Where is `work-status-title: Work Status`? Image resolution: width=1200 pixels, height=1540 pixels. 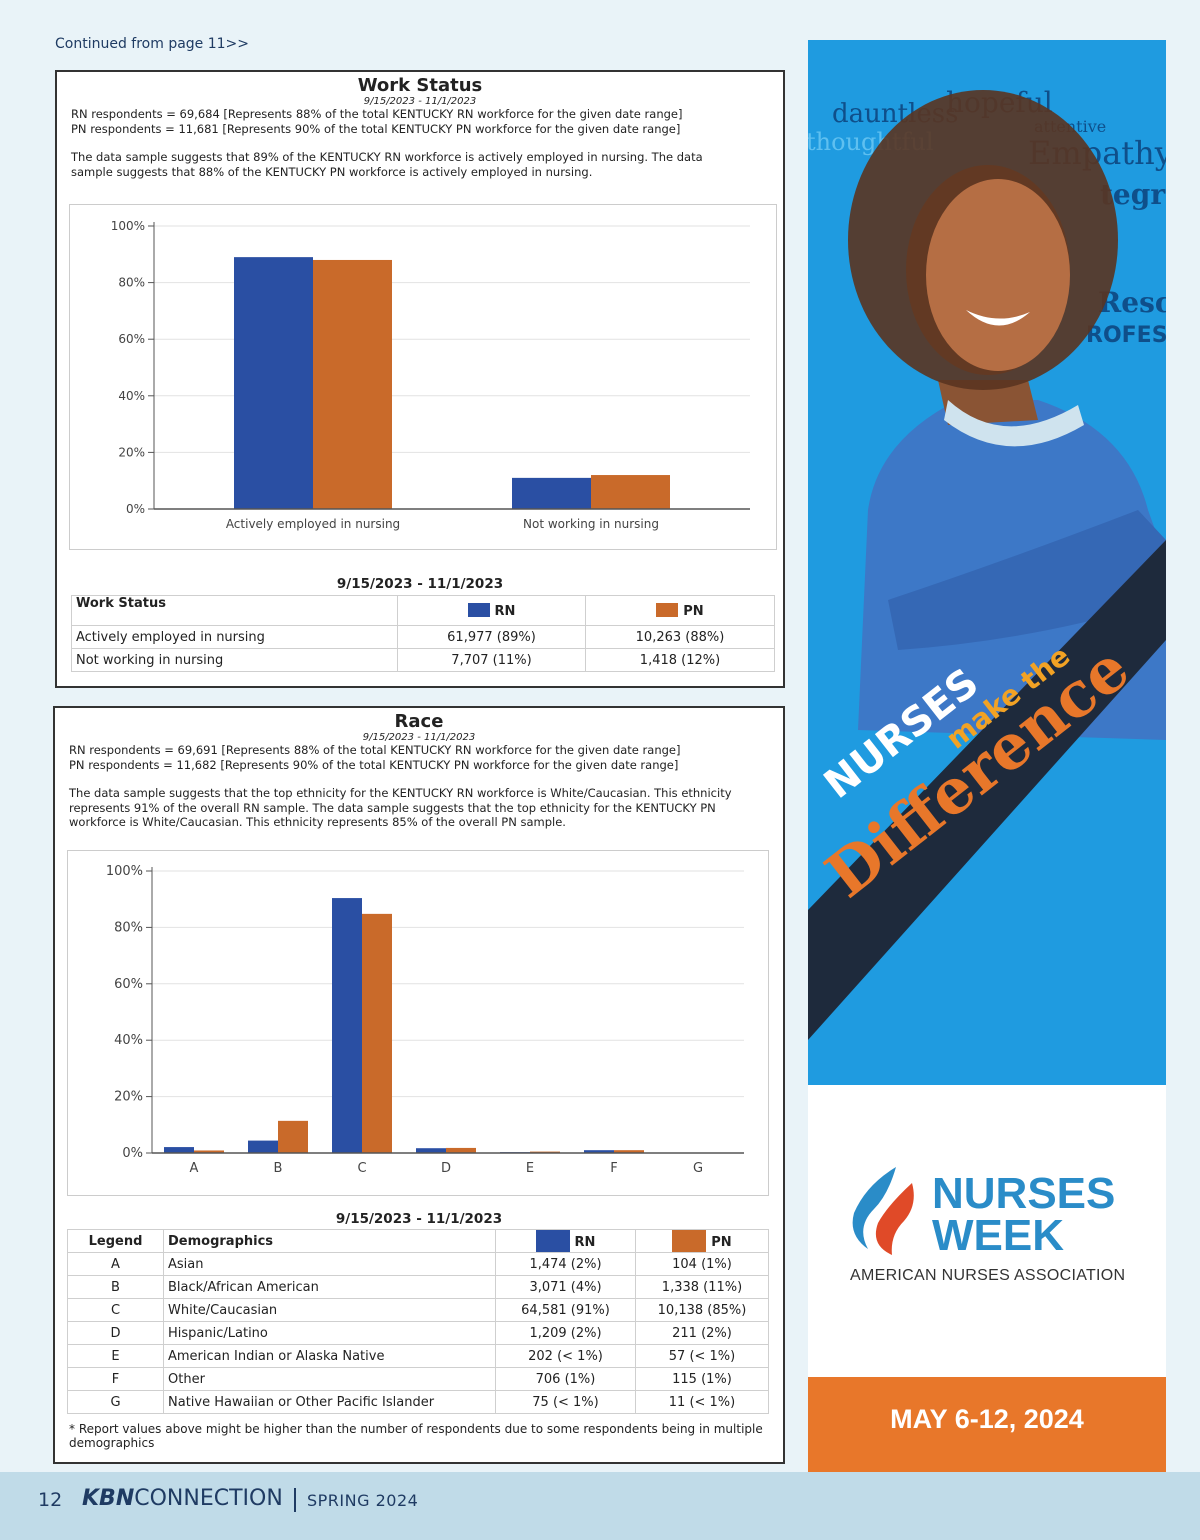 work-status-title: Work Status is located at coordinates (420, 85).